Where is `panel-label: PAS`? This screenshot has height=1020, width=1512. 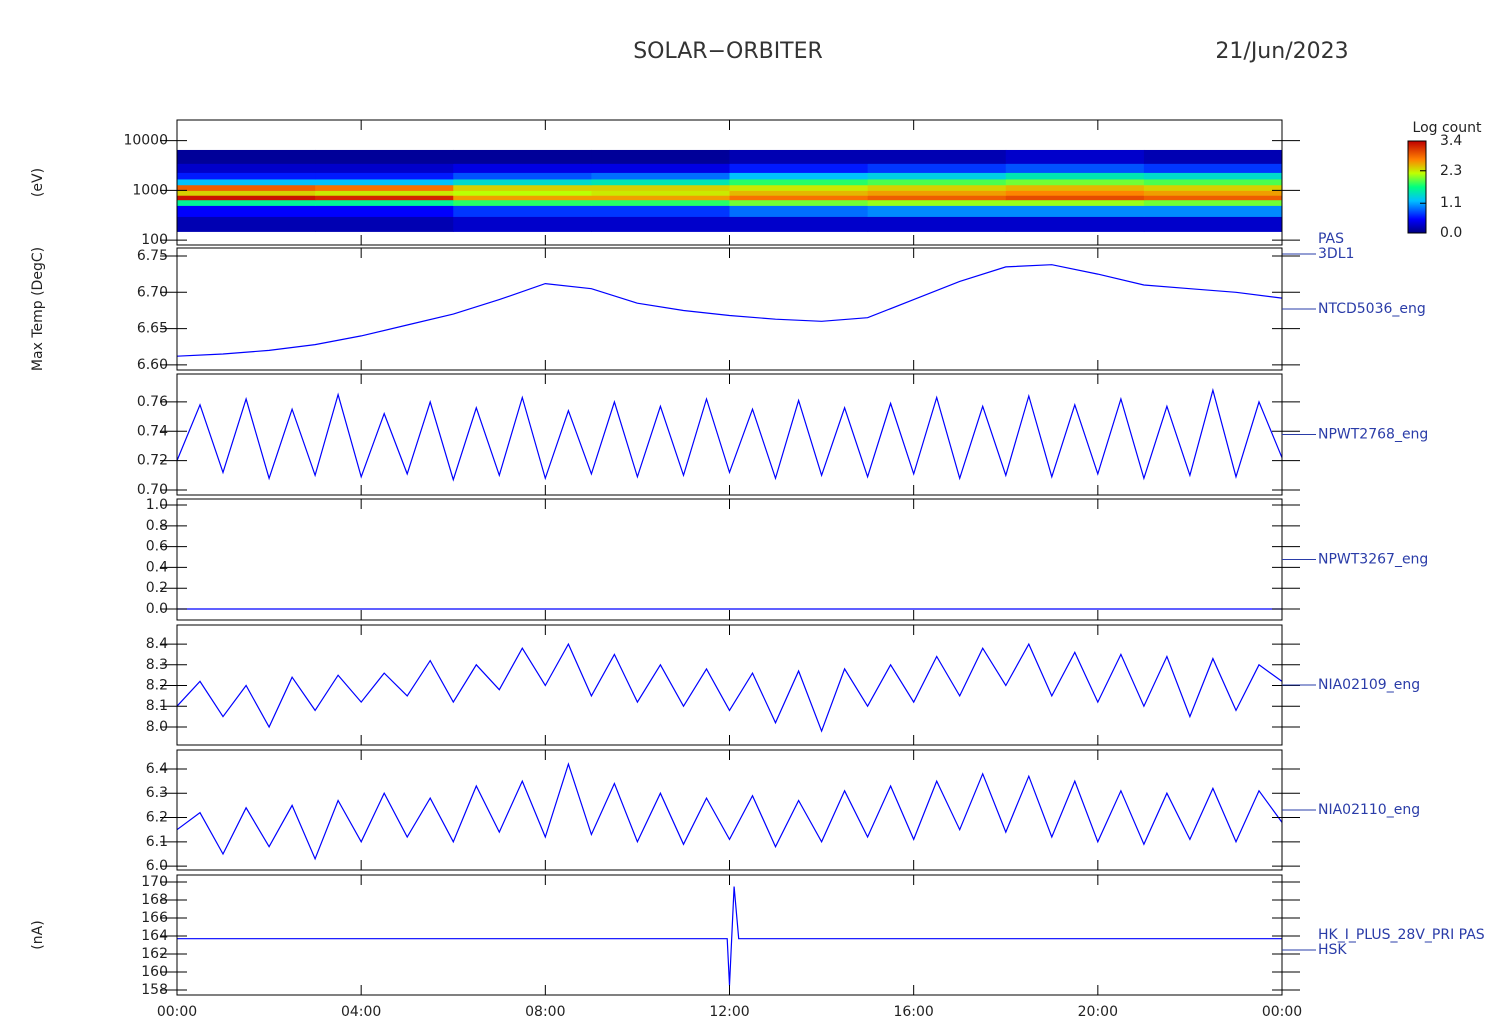
panel-label: PAS is located at coordinates (1331, 239).